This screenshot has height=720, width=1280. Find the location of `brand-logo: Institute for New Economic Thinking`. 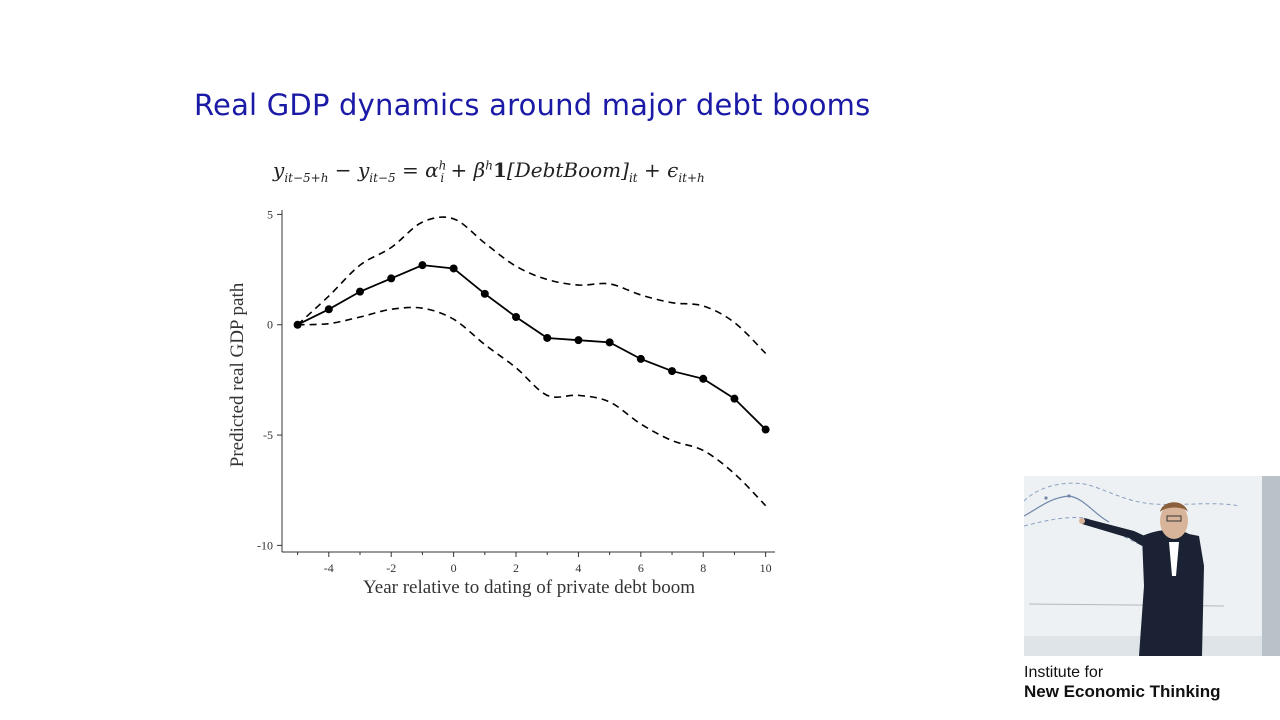

brand-logo: Institute for New Economic Thinking is located at coordinates (1122, 682).